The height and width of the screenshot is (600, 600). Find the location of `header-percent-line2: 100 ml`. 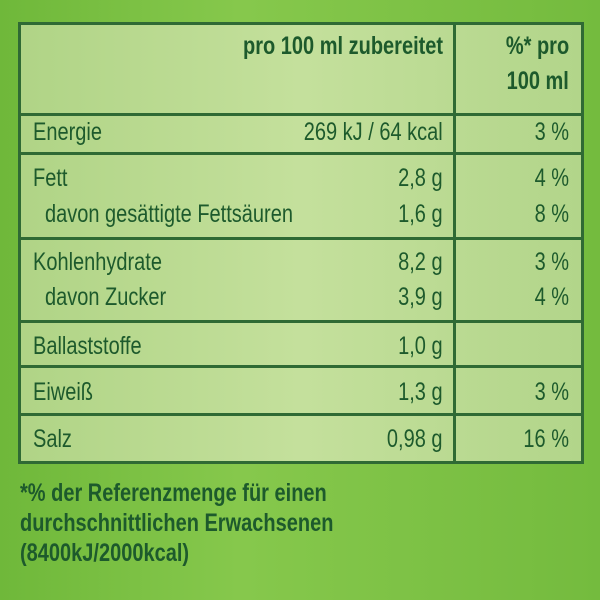

header-percent-line2: 100 ml is located at coordinates (537, 81).